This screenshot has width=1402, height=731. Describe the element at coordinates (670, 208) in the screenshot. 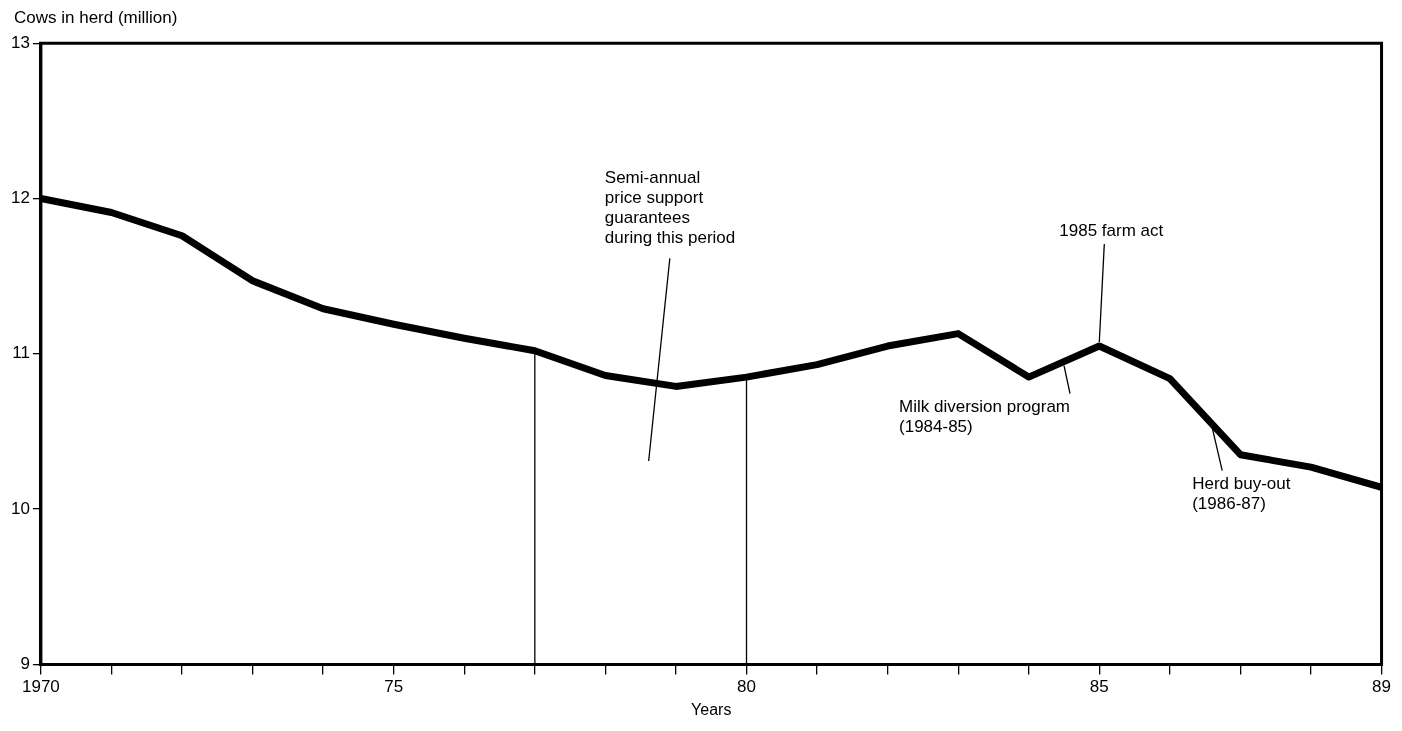

I see `annotation: Semi-annual price support guarantees during this period` at that location.